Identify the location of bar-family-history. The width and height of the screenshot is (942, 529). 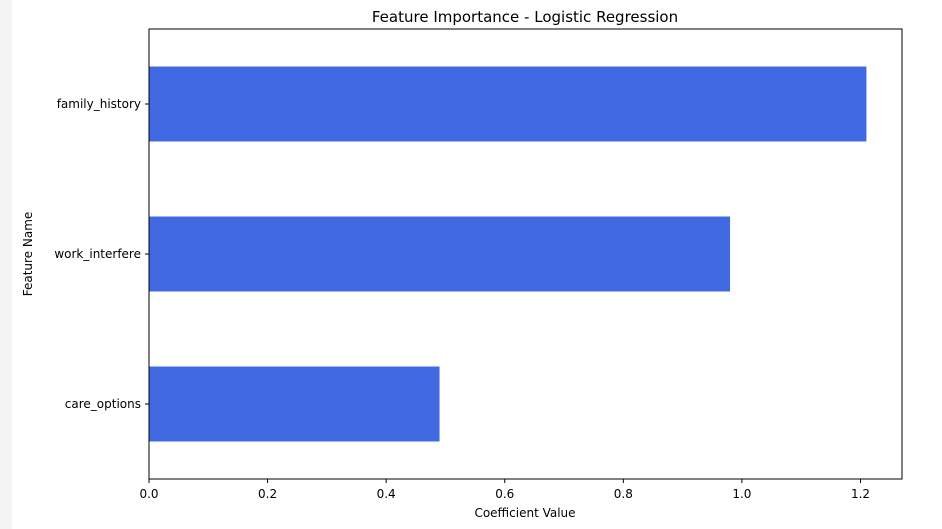
(508, 104).